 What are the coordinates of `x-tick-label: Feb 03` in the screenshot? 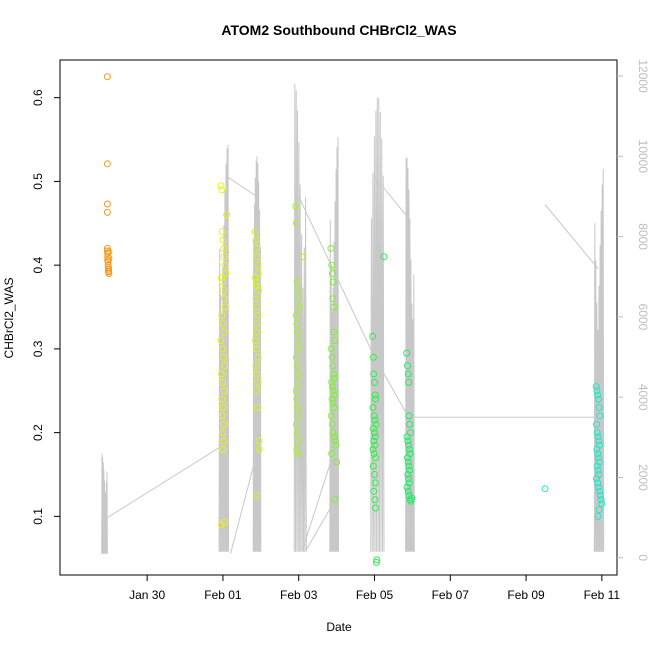 It's located at (299, 595).